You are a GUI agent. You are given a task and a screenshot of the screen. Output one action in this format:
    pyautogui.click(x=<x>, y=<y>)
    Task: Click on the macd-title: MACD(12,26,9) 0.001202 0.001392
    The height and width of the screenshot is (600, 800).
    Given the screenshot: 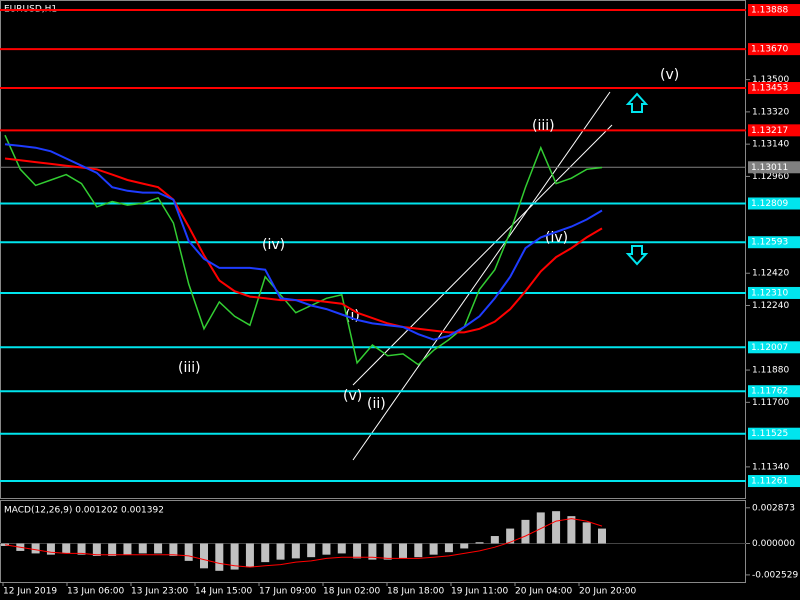 What is the action you would take?
    pyautogui.click(x=84, y=511)
    